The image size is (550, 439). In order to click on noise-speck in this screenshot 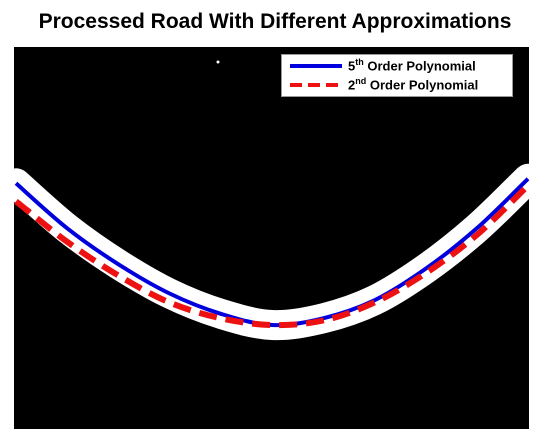, I will do `click(218, 62)`.